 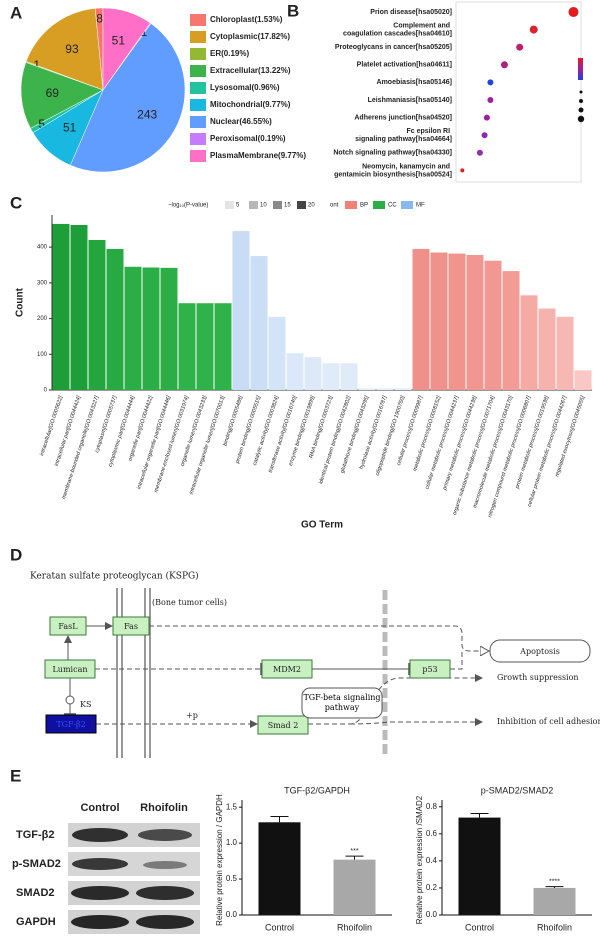 What do you see at coordinates (36, 65) in the screenshot?
I see `slice-label: 1` at bounding box center [36, 65].